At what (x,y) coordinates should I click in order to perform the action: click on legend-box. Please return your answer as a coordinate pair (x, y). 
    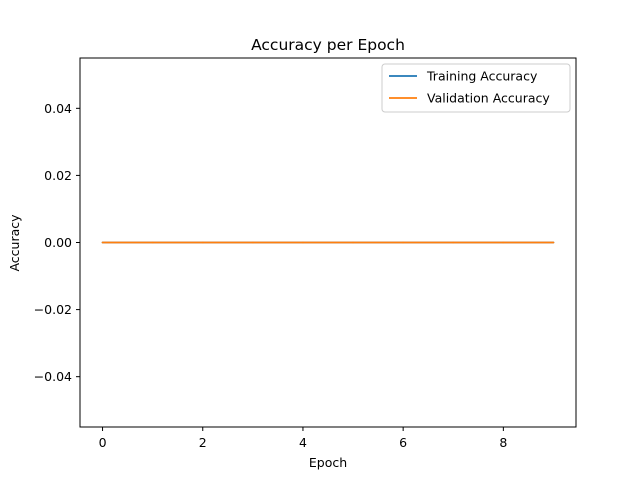
    Looking at the image, I should click on (476, 88).